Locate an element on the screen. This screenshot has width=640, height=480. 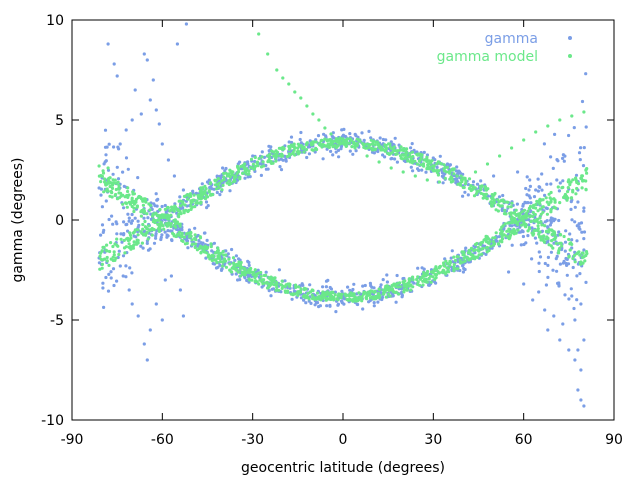
legend-label-gamma-model: gamma model is located at coordinates (487, 57).